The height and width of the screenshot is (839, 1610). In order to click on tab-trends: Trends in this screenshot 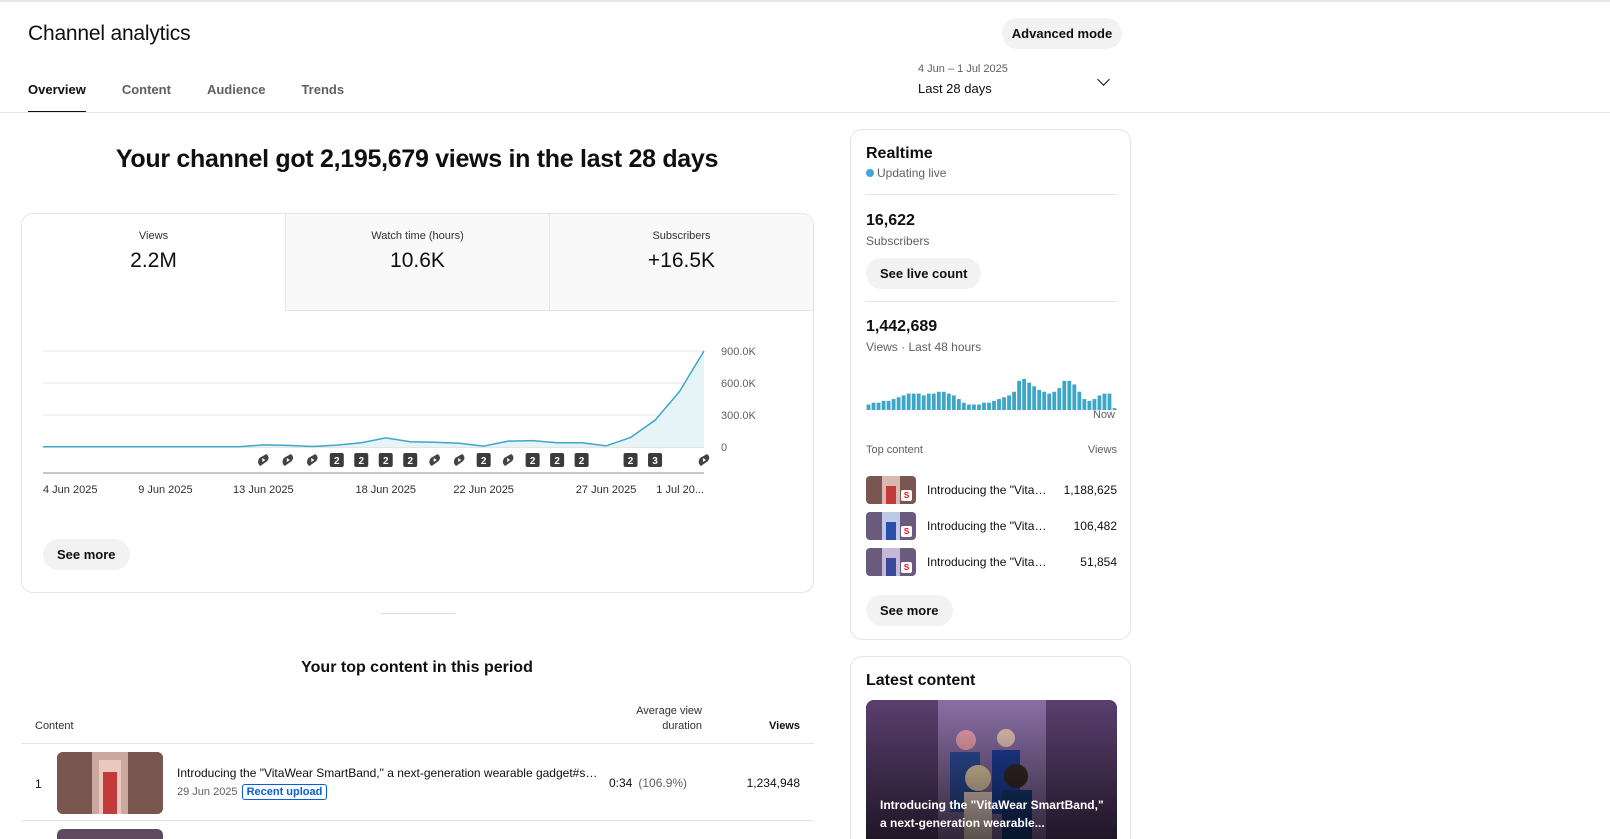, I will do `click(323, 89)`.